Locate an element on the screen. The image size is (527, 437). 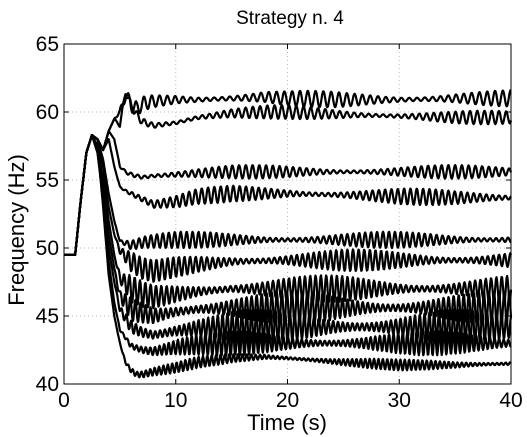
x-axis-label: Time (s) is located at coordinates (287, 422).